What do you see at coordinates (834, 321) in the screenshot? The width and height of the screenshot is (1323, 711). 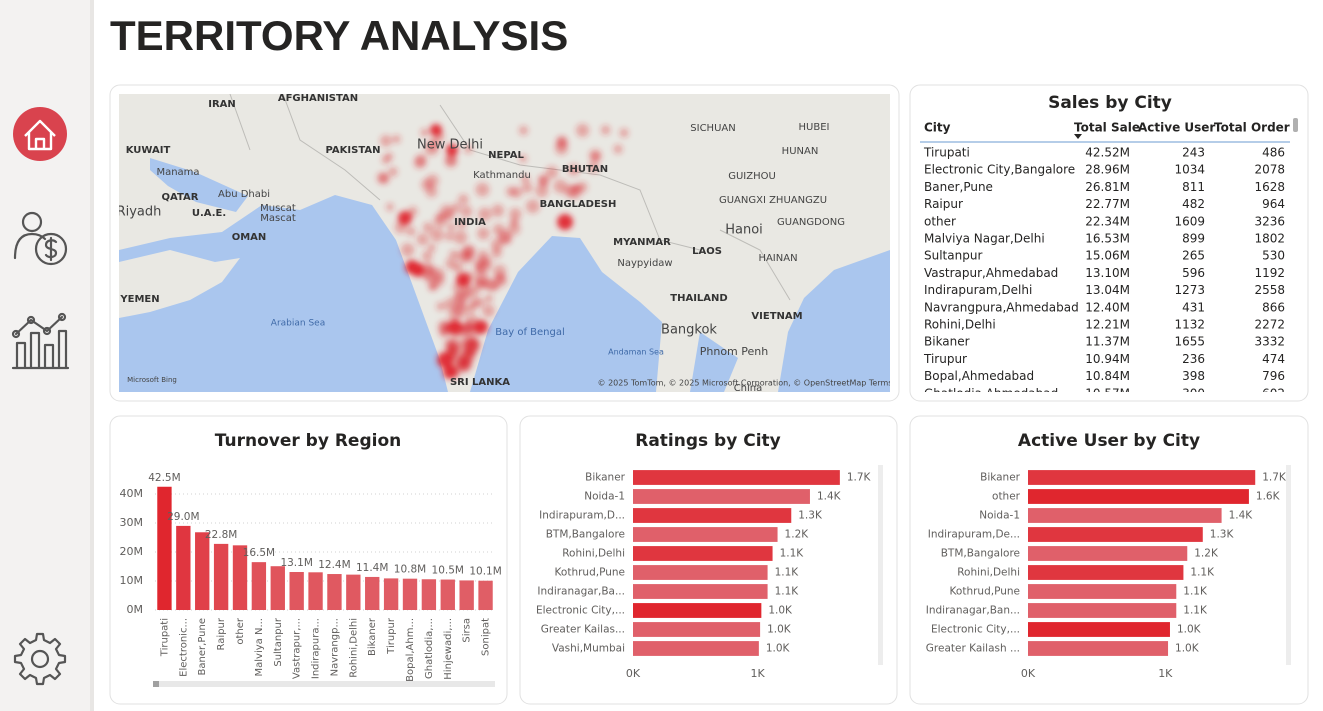 I see `south-china-sea` at bounding box center [834, 321].